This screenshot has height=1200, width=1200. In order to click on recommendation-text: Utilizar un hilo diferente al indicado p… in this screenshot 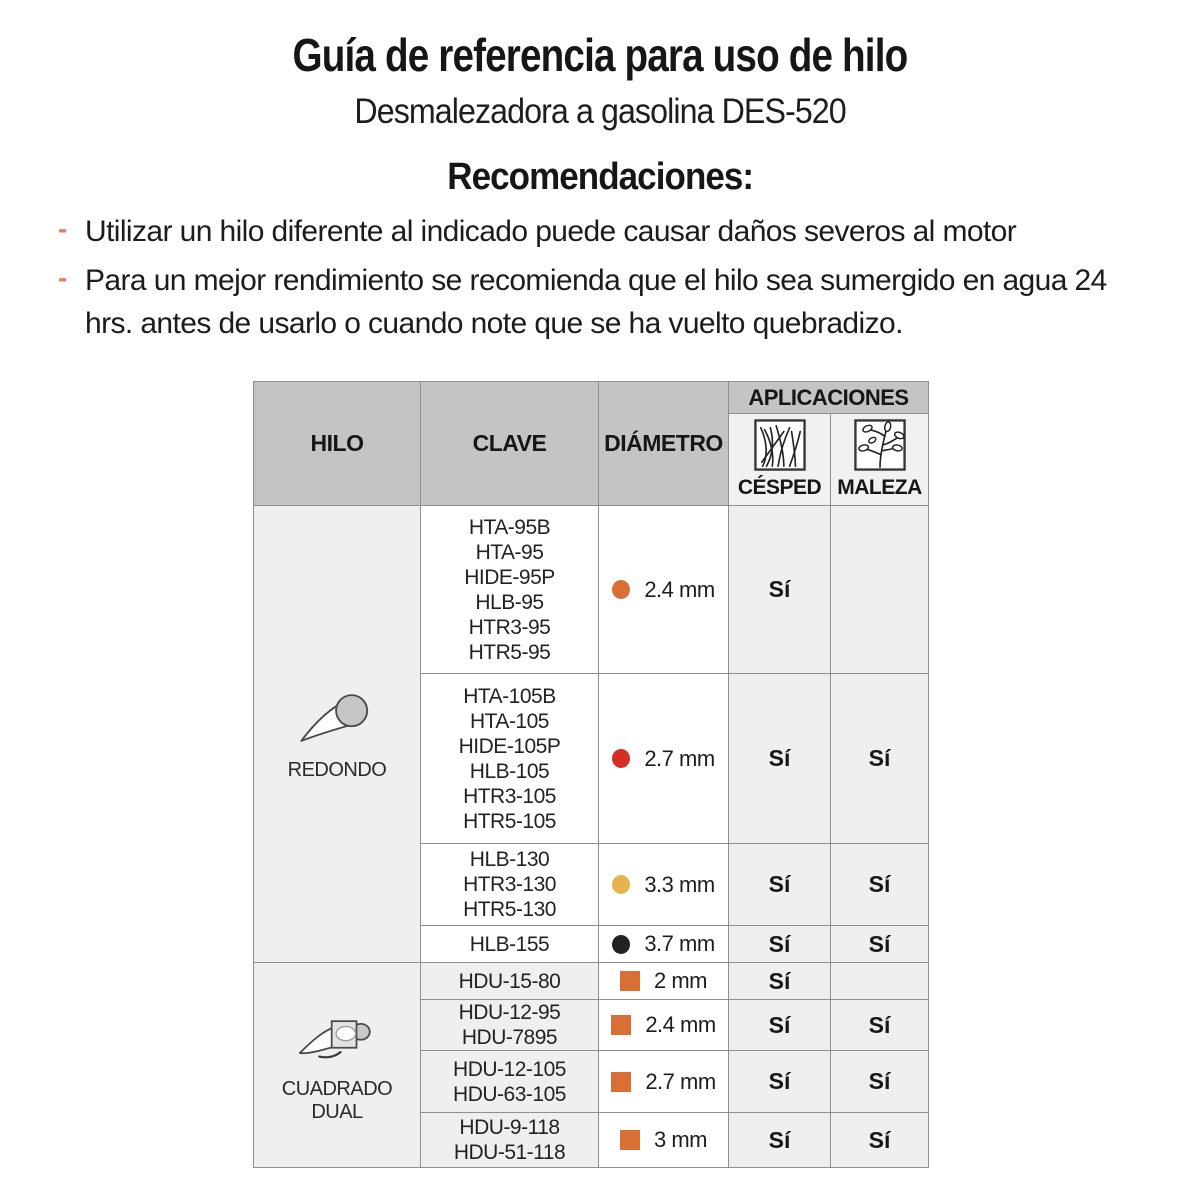, I will do `click(551, 231)`.